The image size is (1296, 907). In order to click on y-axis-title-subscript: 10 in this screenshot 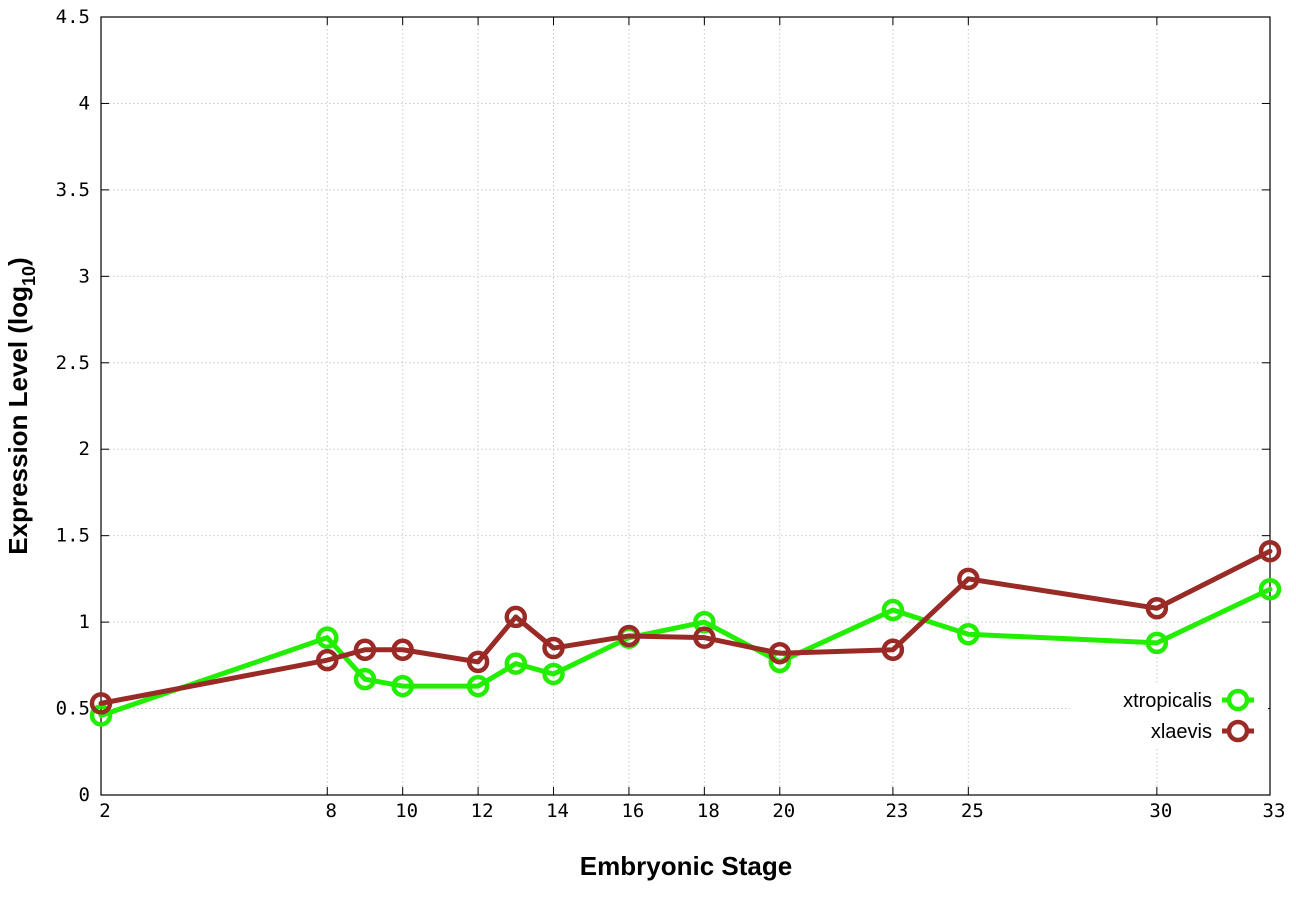, I will do `click(29, 276)`.